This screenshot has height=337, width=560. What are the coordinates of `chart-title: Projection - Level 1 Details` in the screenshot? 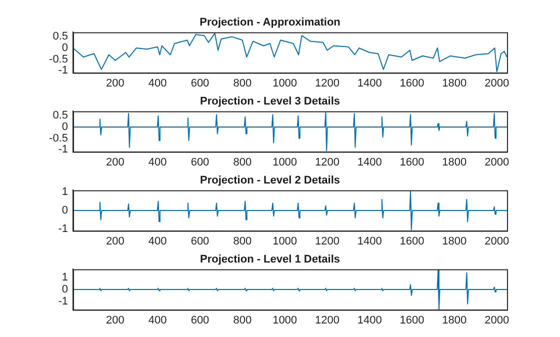 It's located at (270, 260).